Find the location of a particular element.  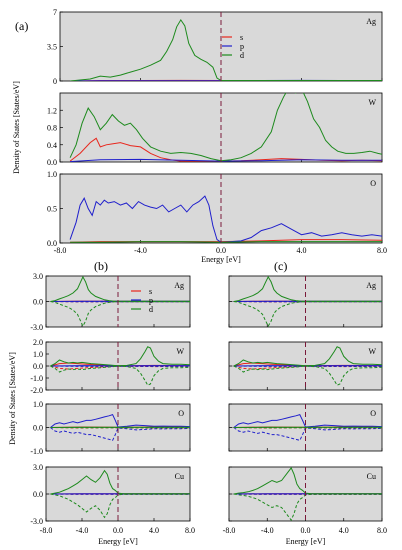

subplot-w: 0.0 0.4 0.8 1.2 W is located at coordinates (215, 129).